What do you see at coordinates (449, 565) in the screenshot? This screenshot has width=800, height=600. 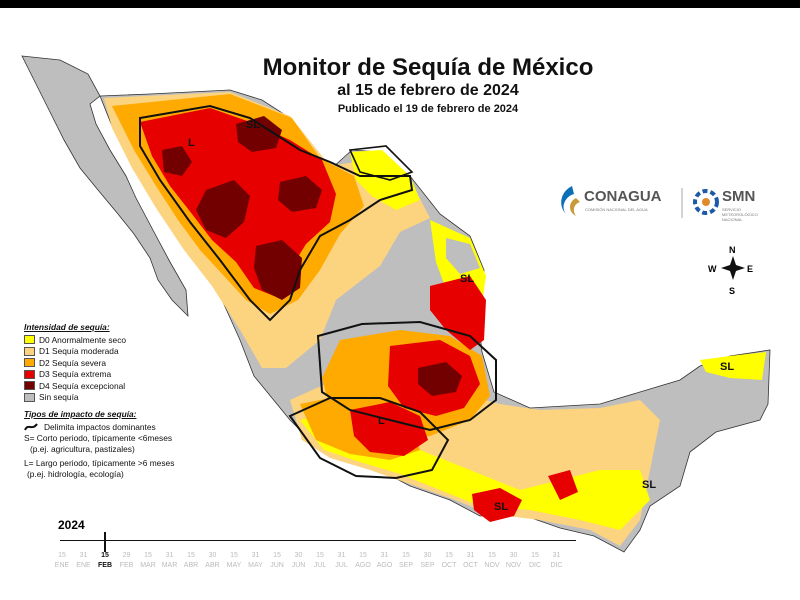 I see `timeline-month-label: OCT` at bounding box center [449, 565].